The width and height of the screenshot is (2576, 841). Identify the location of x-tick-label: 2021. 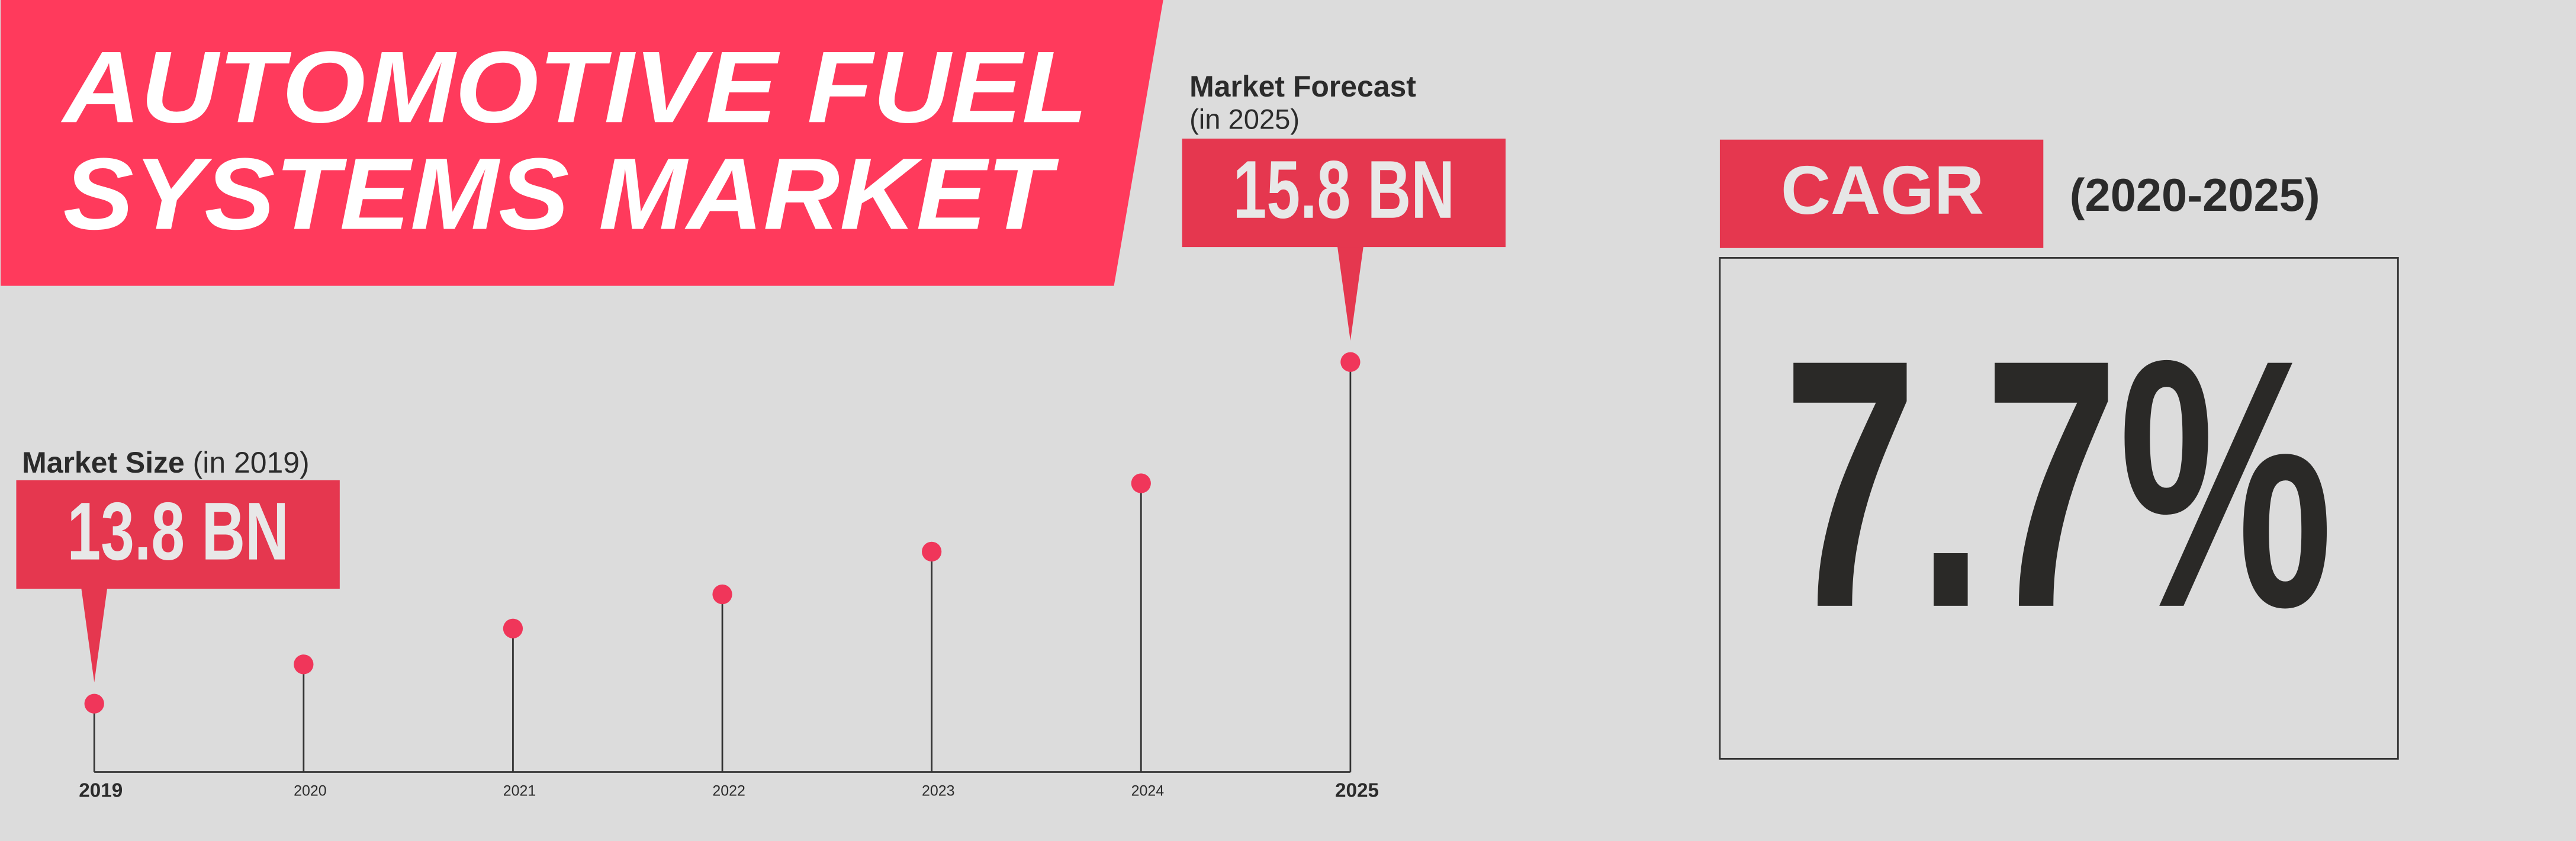
(519, 790).